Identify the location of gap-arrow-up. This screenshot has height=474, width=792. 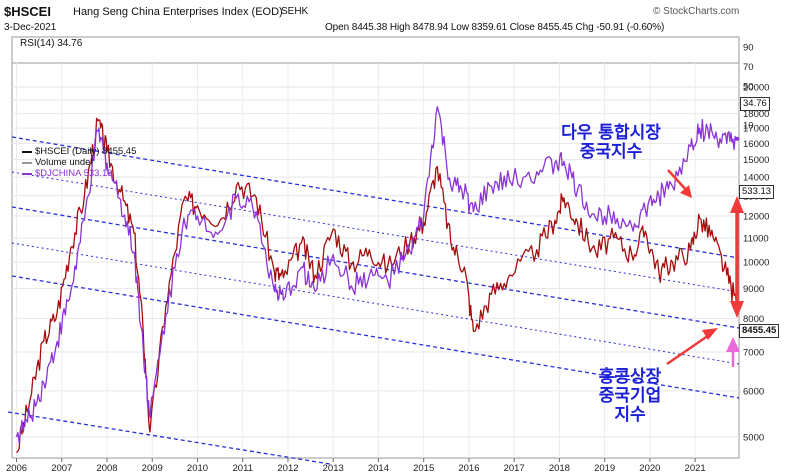
(737, 204).